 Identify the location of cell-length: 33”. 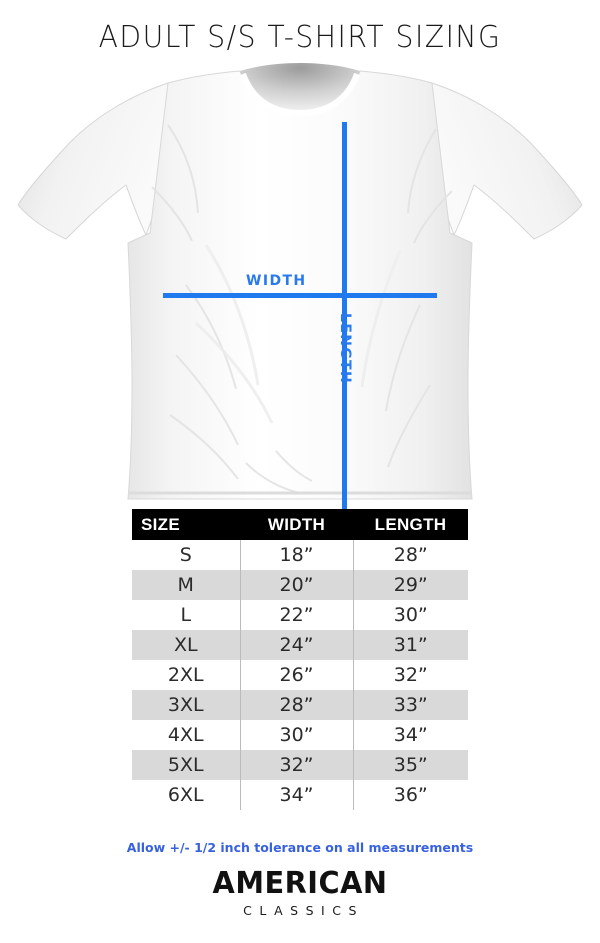
(410, 705).